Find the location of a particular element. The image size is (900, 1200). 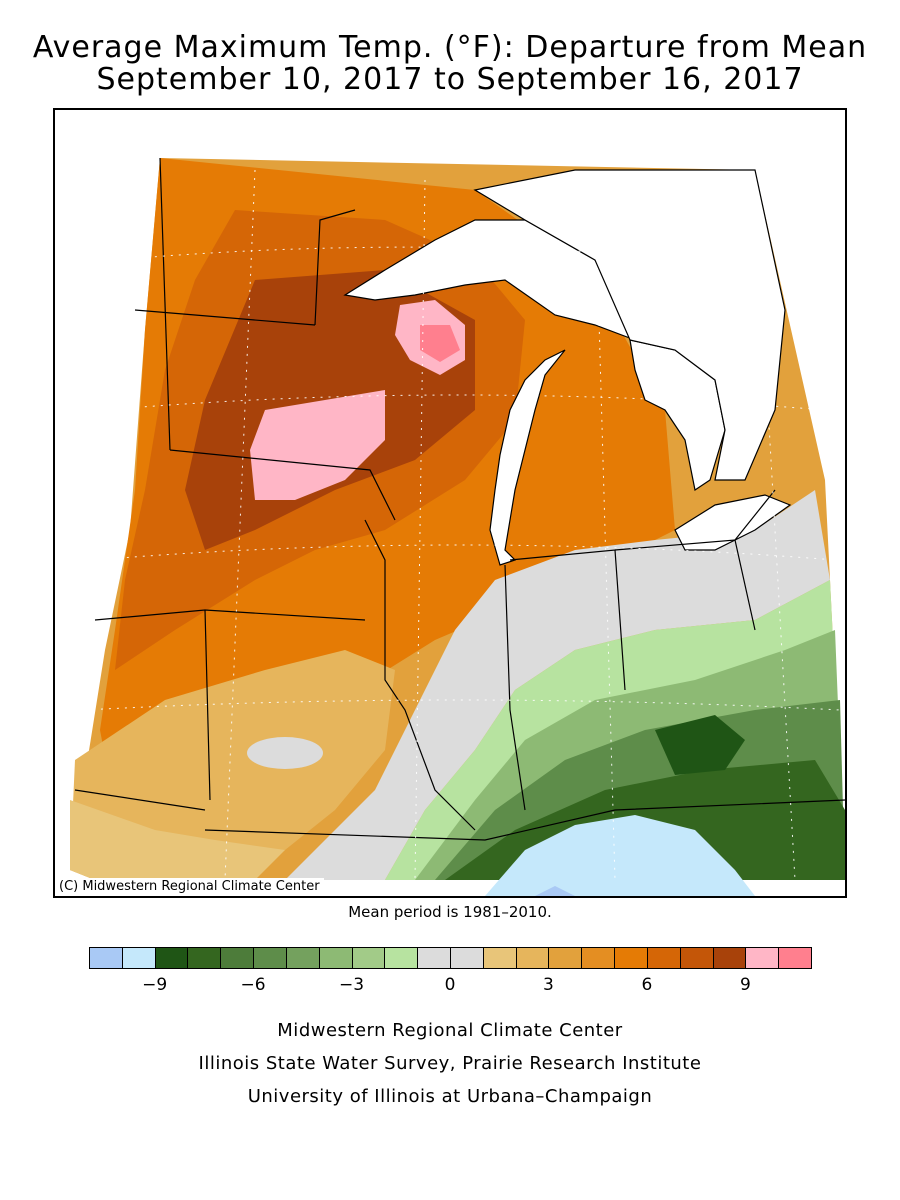

lake-michigan is located at coordinates (527, 457).